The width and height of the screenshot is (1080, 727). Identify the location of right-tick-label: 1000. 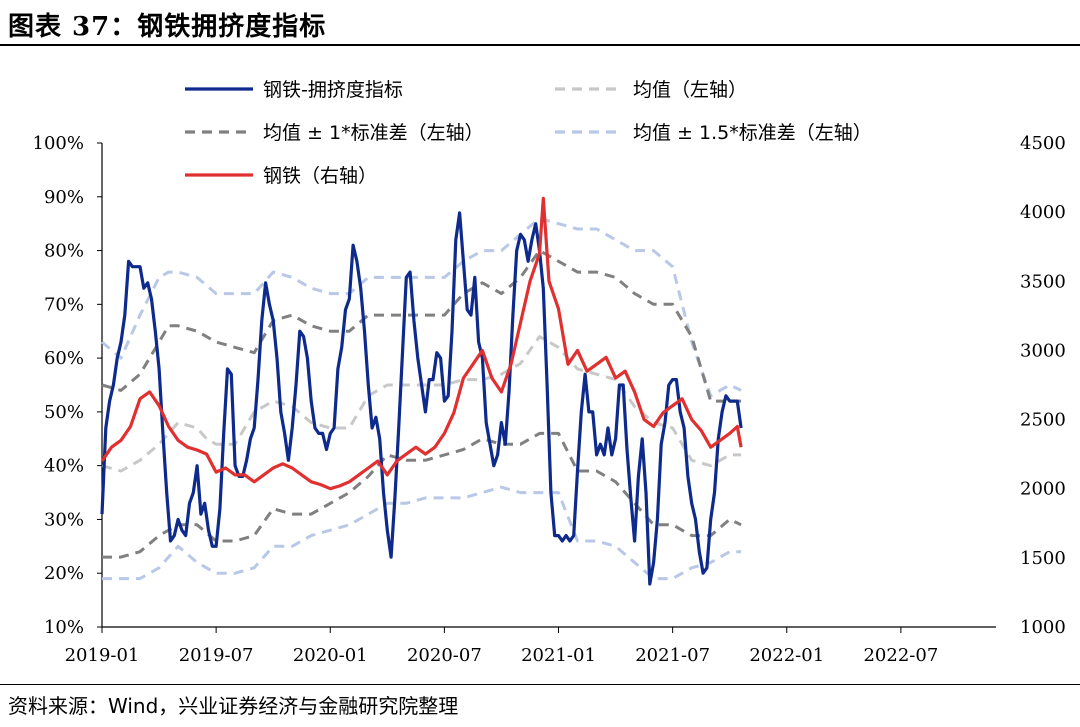
(1043, 627).